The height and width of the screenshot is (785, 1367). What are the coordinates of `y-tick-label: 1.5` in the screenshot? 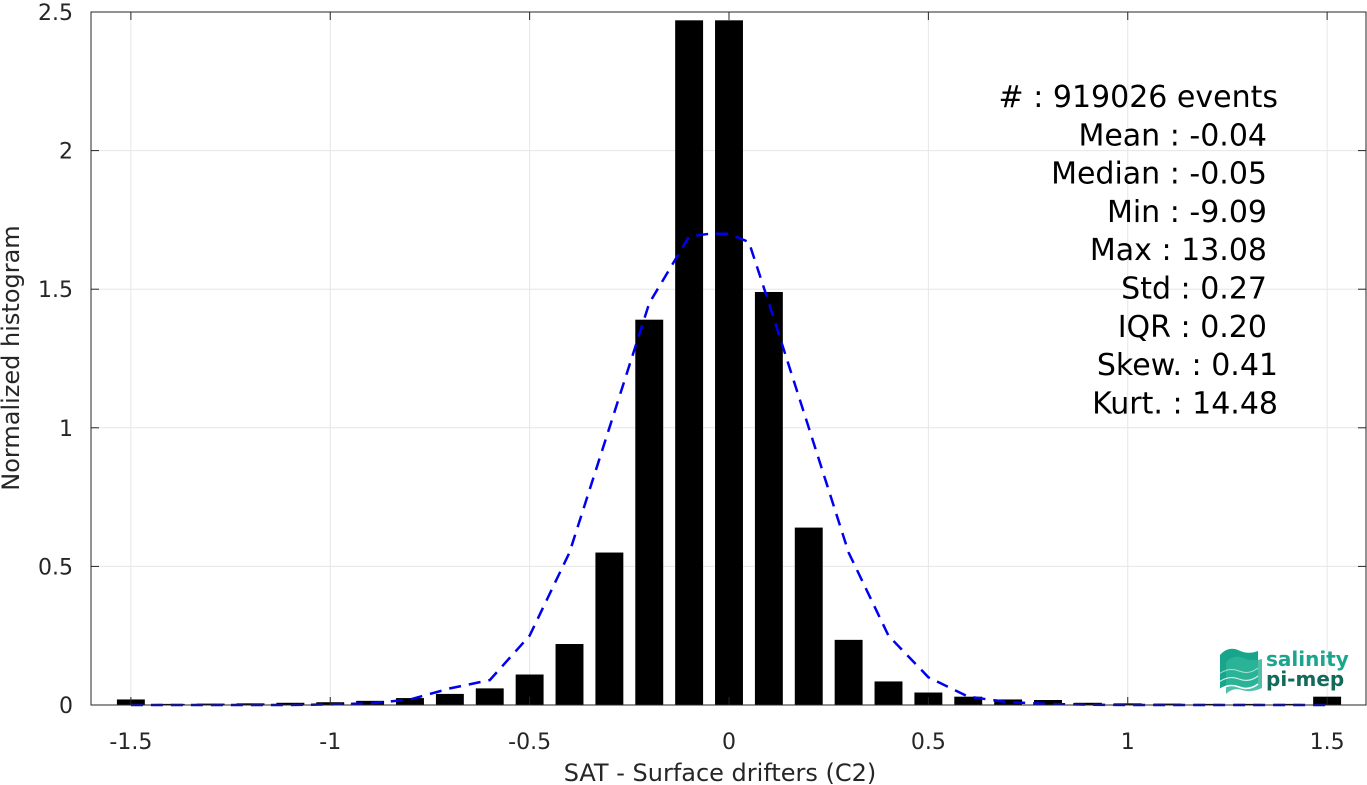 It's located at (55, 290).